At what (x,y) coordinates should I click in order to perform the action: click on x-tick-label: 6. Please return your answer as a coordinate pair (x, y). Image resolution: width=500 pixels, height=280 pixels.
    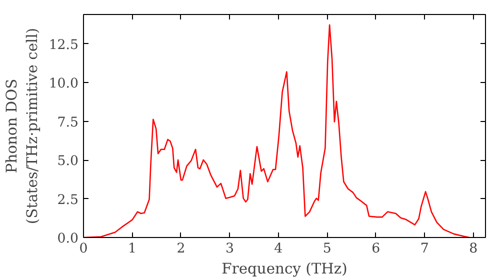
    Looking at the image, I should click on (376, 249).